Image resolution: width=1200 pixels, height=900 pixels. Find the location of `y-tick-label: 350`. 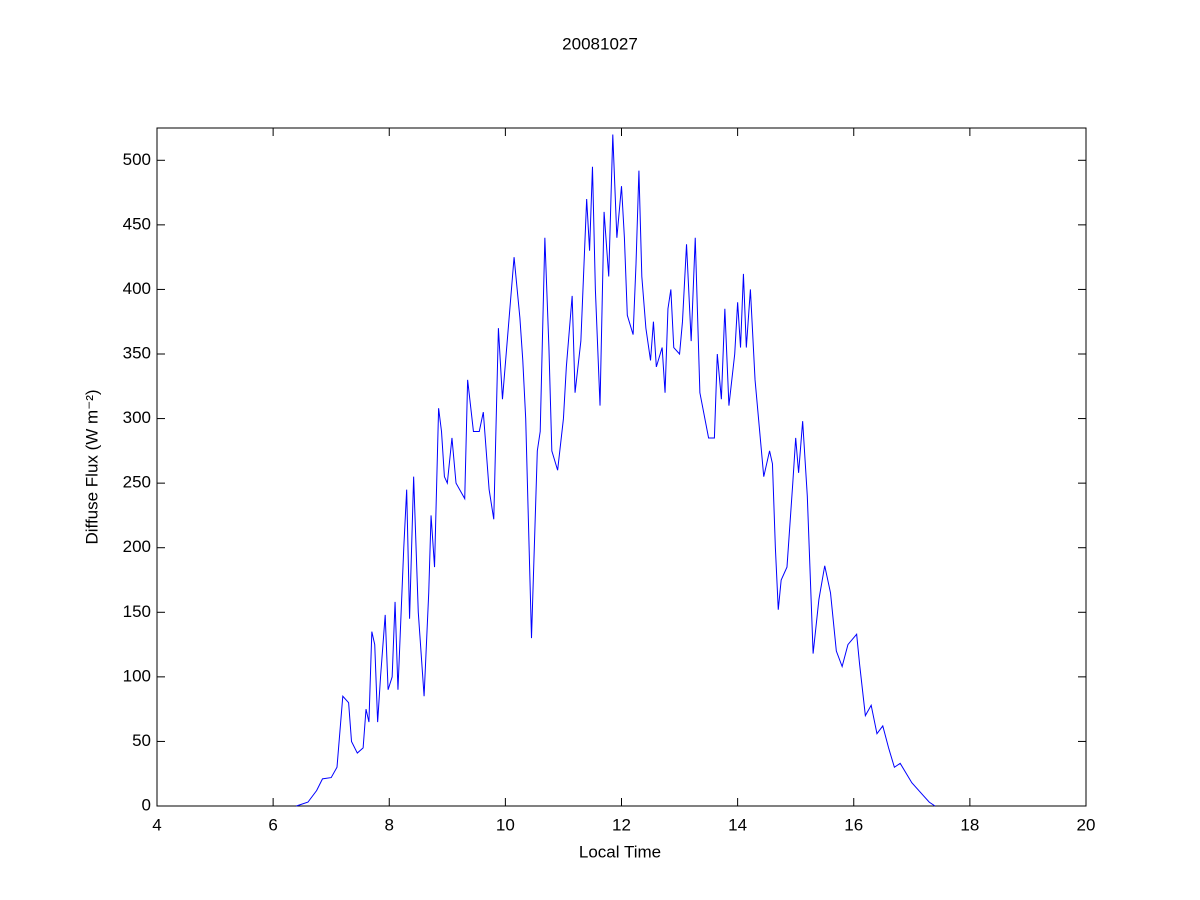

y-tick-label: 350 is located at coordinates (137, 352).